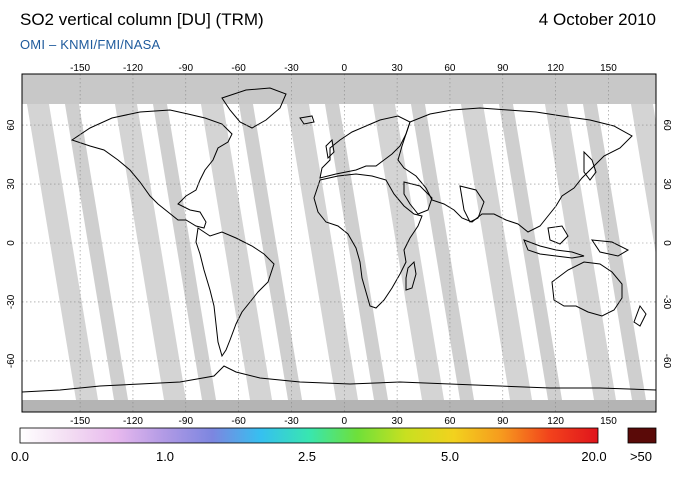 This screenshot has height=480, width=676. What do you see at coordinates (330, 149) in the screenshot?
I see `coast-uk` at bounding box center [330, 149].